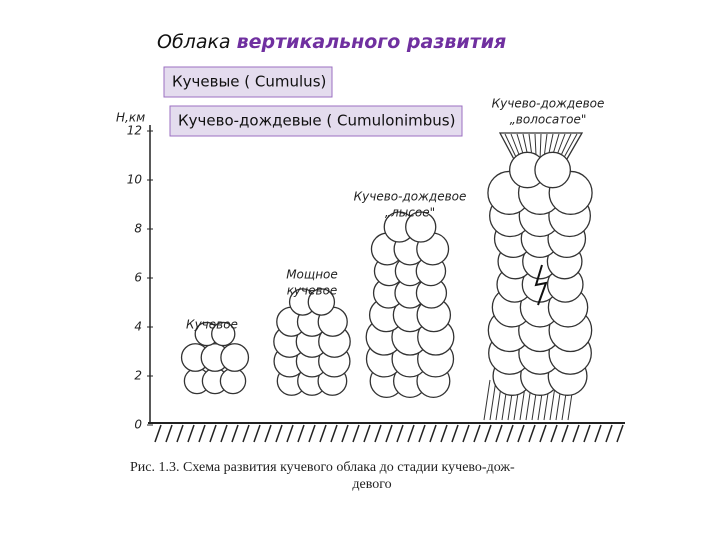 The height and width of the screenshot is (540, 720). Describe the element at coordinates (138, 229) in the screenshot. I see `tick-label: 8` at that location.